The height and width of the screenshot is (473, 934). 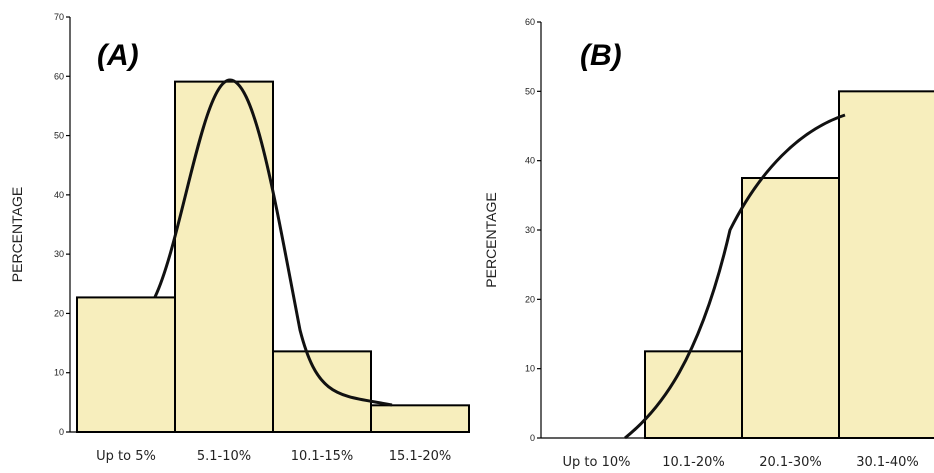 I want to click on x-tick-label: 15.1-20%, so click(x=420, y=456).